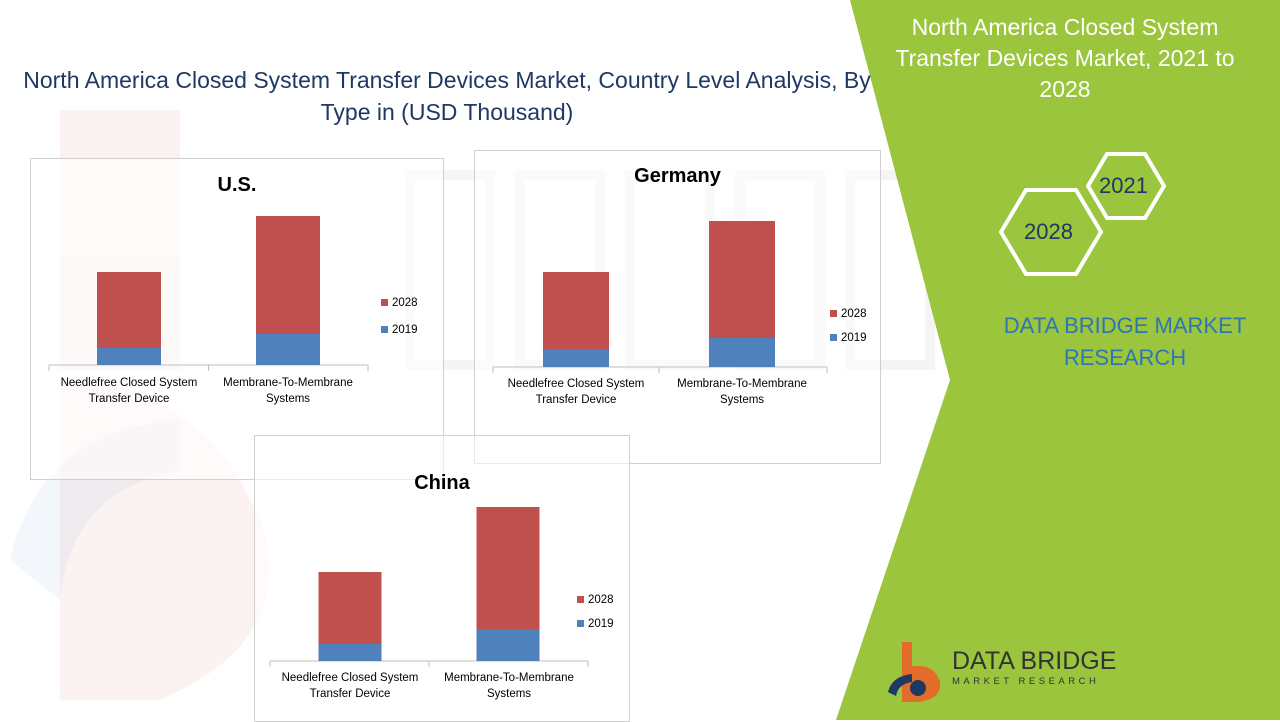  Describe the element at coordinates (914, 672) in the screenshot. I see `data-bridge-logo-icon` at that location.